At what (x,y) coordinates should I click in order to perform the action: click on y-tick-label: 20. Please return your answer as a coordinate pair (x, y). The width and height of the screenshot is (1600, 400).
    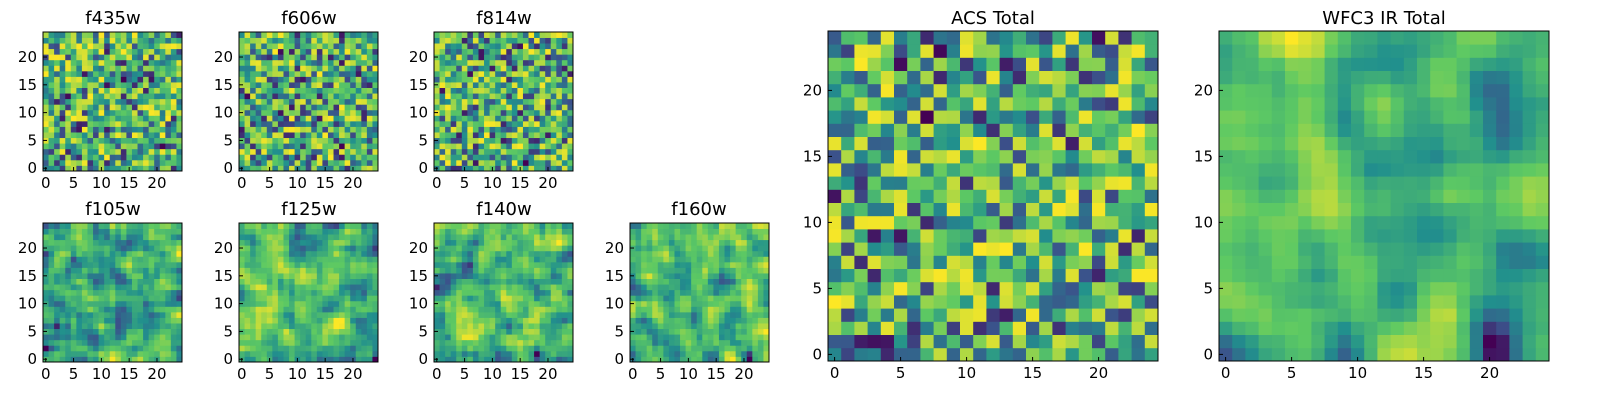
    Looking at the image, I should click on (418, 248).